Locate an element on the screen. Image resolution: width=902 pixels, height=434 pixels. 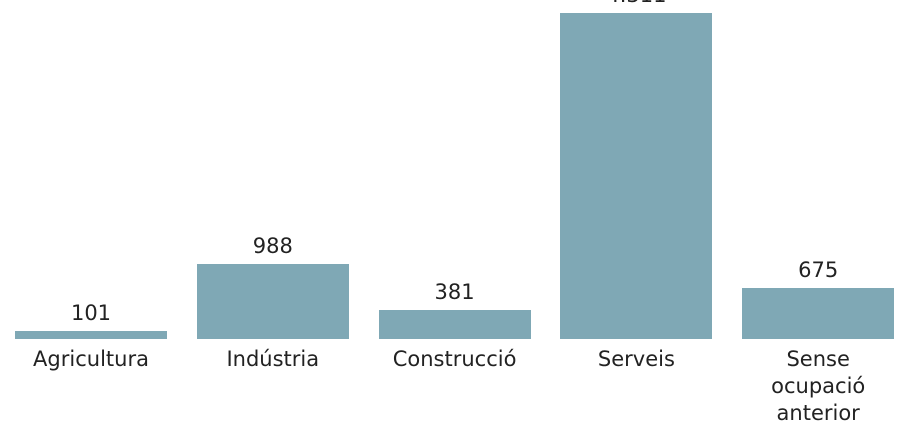
x-tick-label: Construcció is located at coordinates (454, 359).